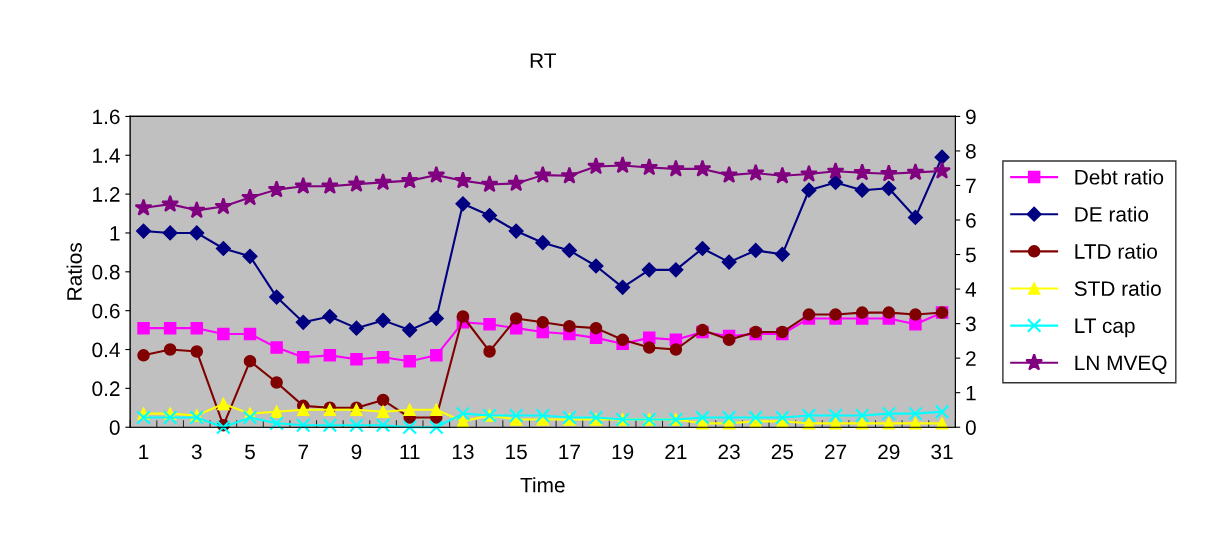 The height and width of the screenshot is (557, 1217). What do you see at coordinates (971, 220) in the screenshot?
I see `y2-tick-label: 6` at bounding box center [971, 220].